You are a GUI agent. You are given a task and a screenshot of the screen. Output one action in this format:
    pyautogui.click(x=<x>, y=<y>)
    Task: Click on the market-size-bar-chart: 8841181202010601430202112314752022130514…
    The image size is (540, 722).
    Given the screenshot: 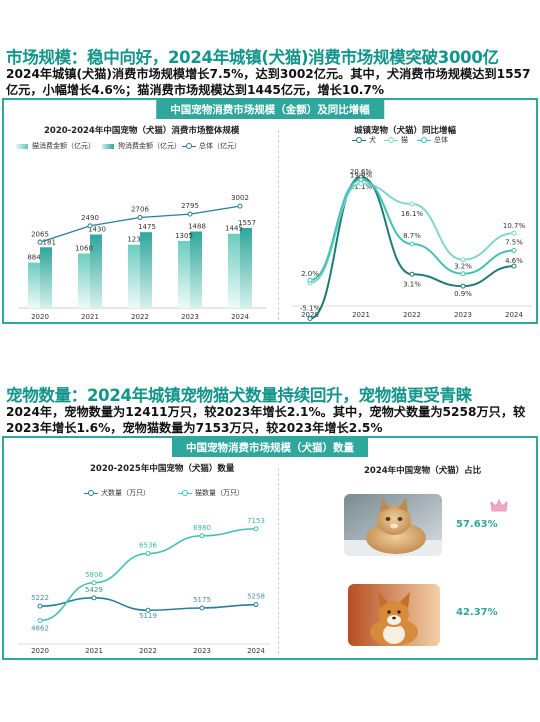 What is the action you would take?
    pyautogui.click(x=142, y=257)
    